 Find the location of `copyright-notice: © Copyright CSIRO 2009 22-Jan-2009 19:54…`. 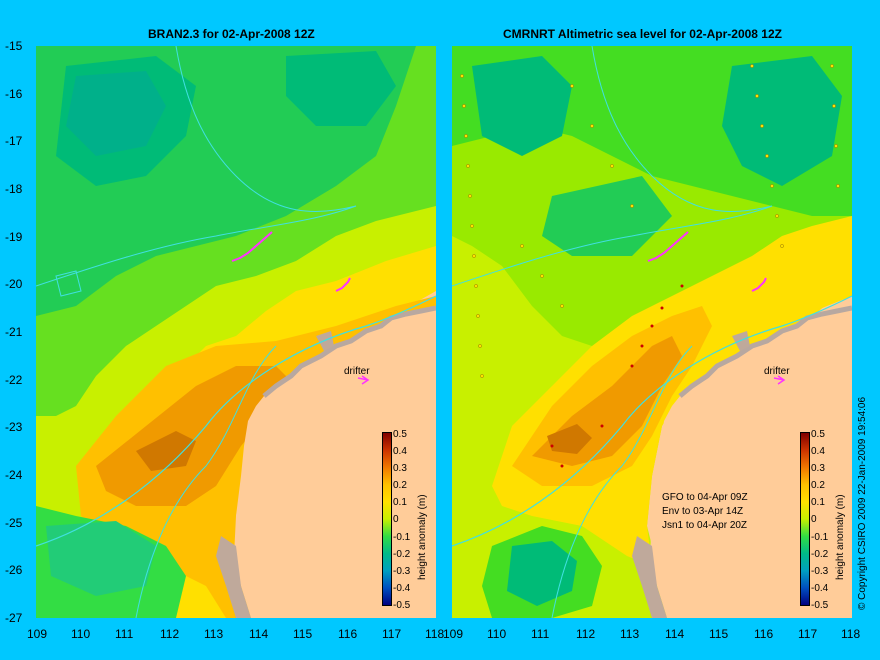

copyright-notice: © Copyright CSIRO 2009 22-Jan-2009 19:54… is located at coordinates (862, 503).